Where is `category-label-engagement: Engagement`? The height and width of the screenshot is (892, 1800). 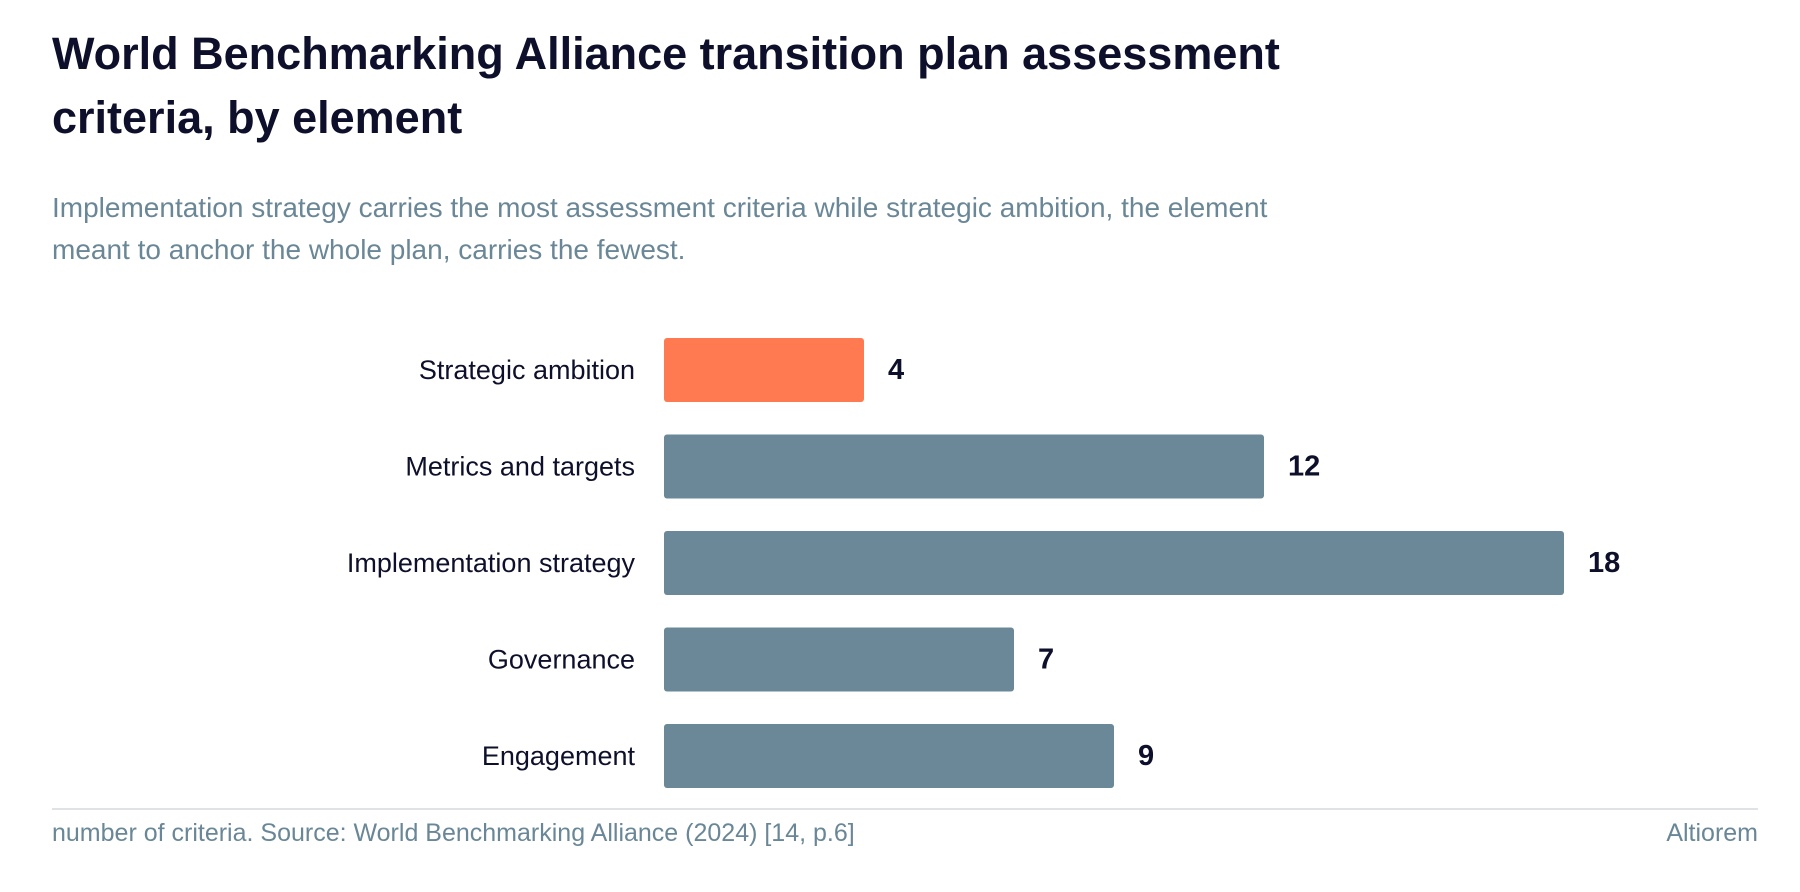 category-label-engagement: Engagement is located at coordinates (559, 756).